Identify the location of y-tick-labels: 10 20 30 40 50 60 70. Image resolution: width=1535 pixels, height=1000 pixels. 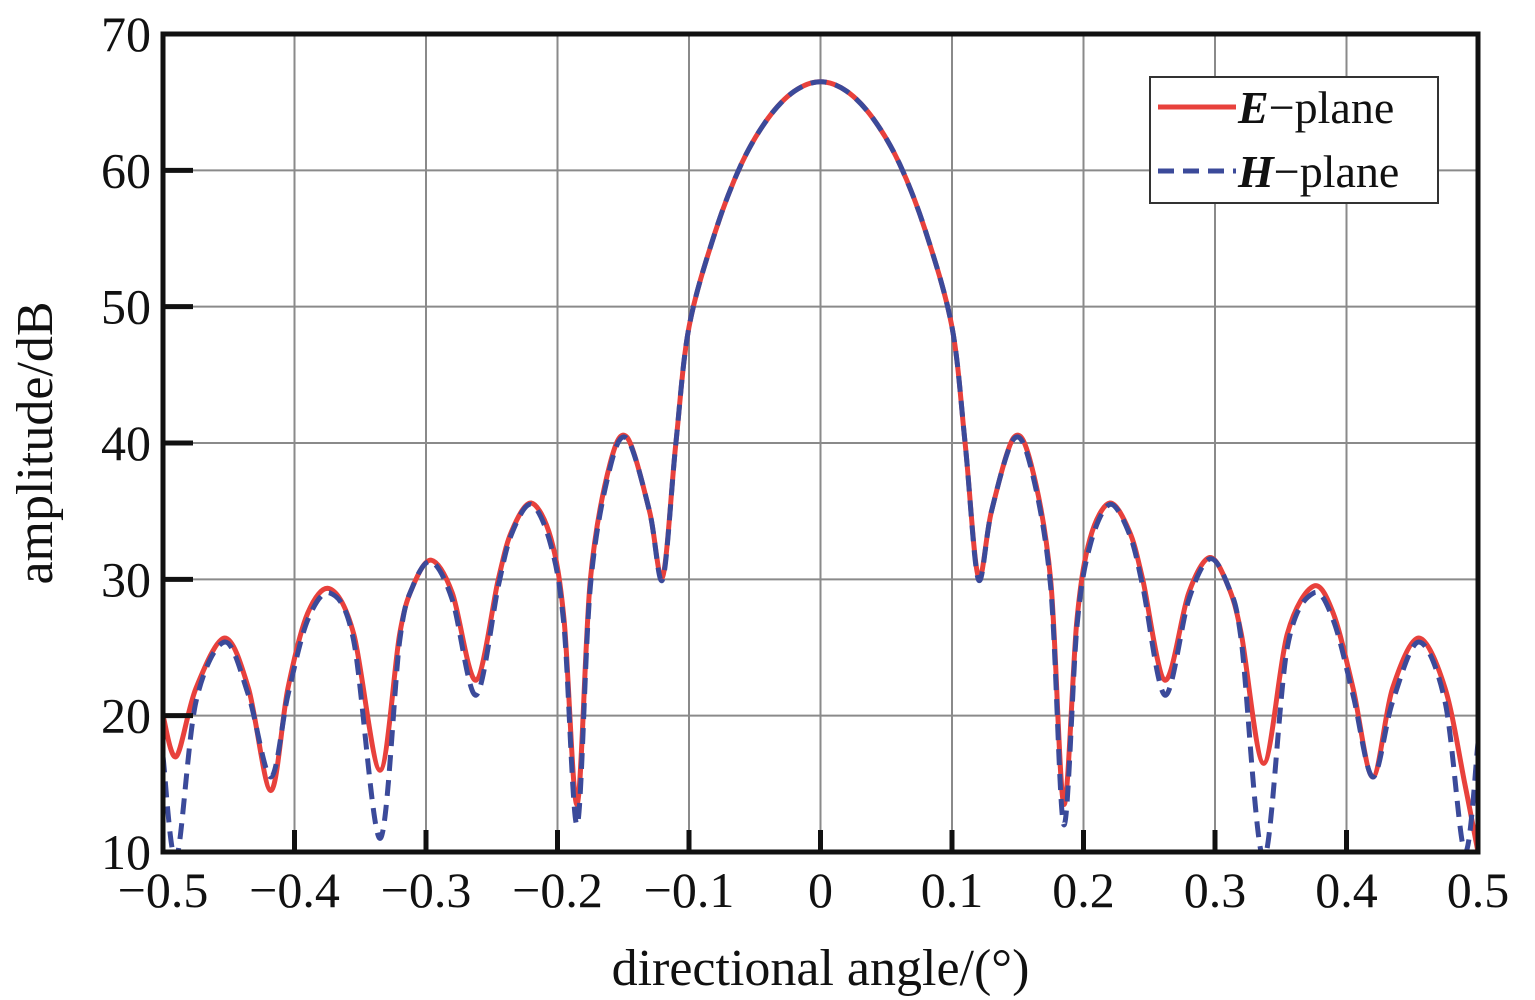
(126, 443).